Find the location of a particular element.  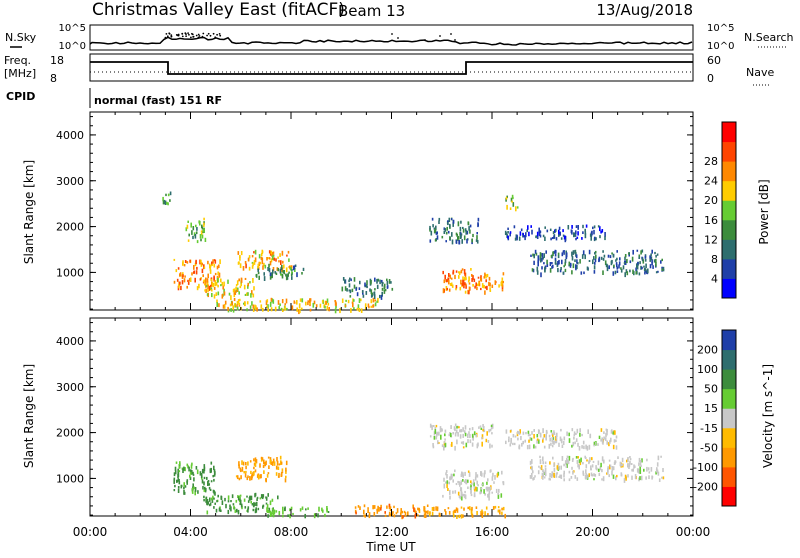

power-colorbar-swatch is located at coordinates (729, 132).